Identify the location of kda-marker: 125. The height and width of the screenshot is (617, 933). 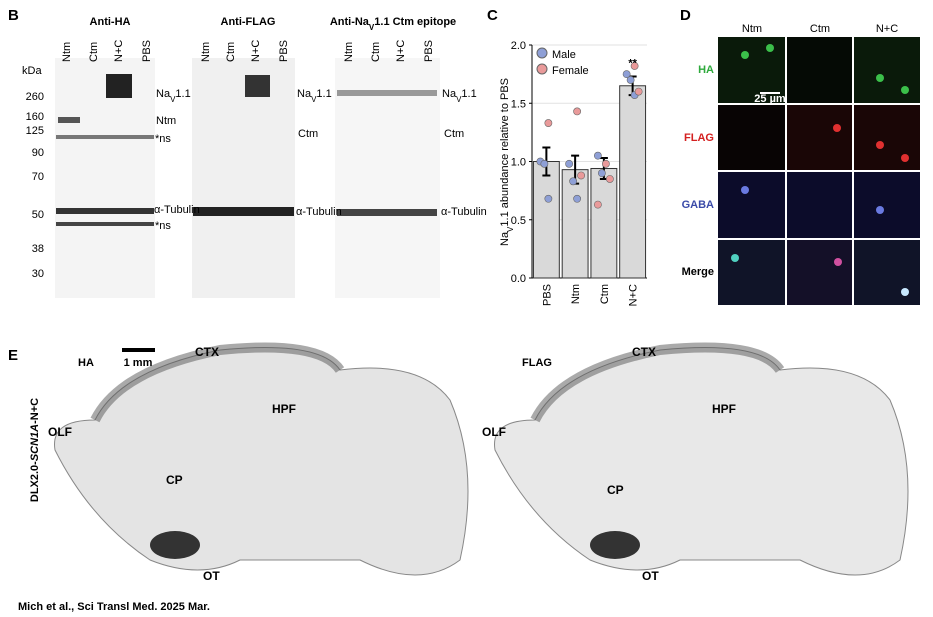
(35, 131).